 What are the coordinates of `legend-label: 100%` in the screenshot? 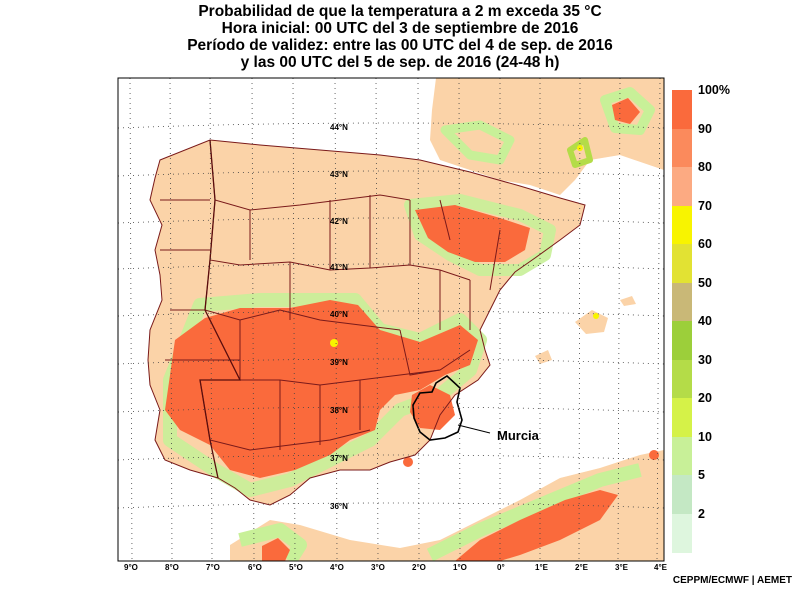 It's located at (714, 90).